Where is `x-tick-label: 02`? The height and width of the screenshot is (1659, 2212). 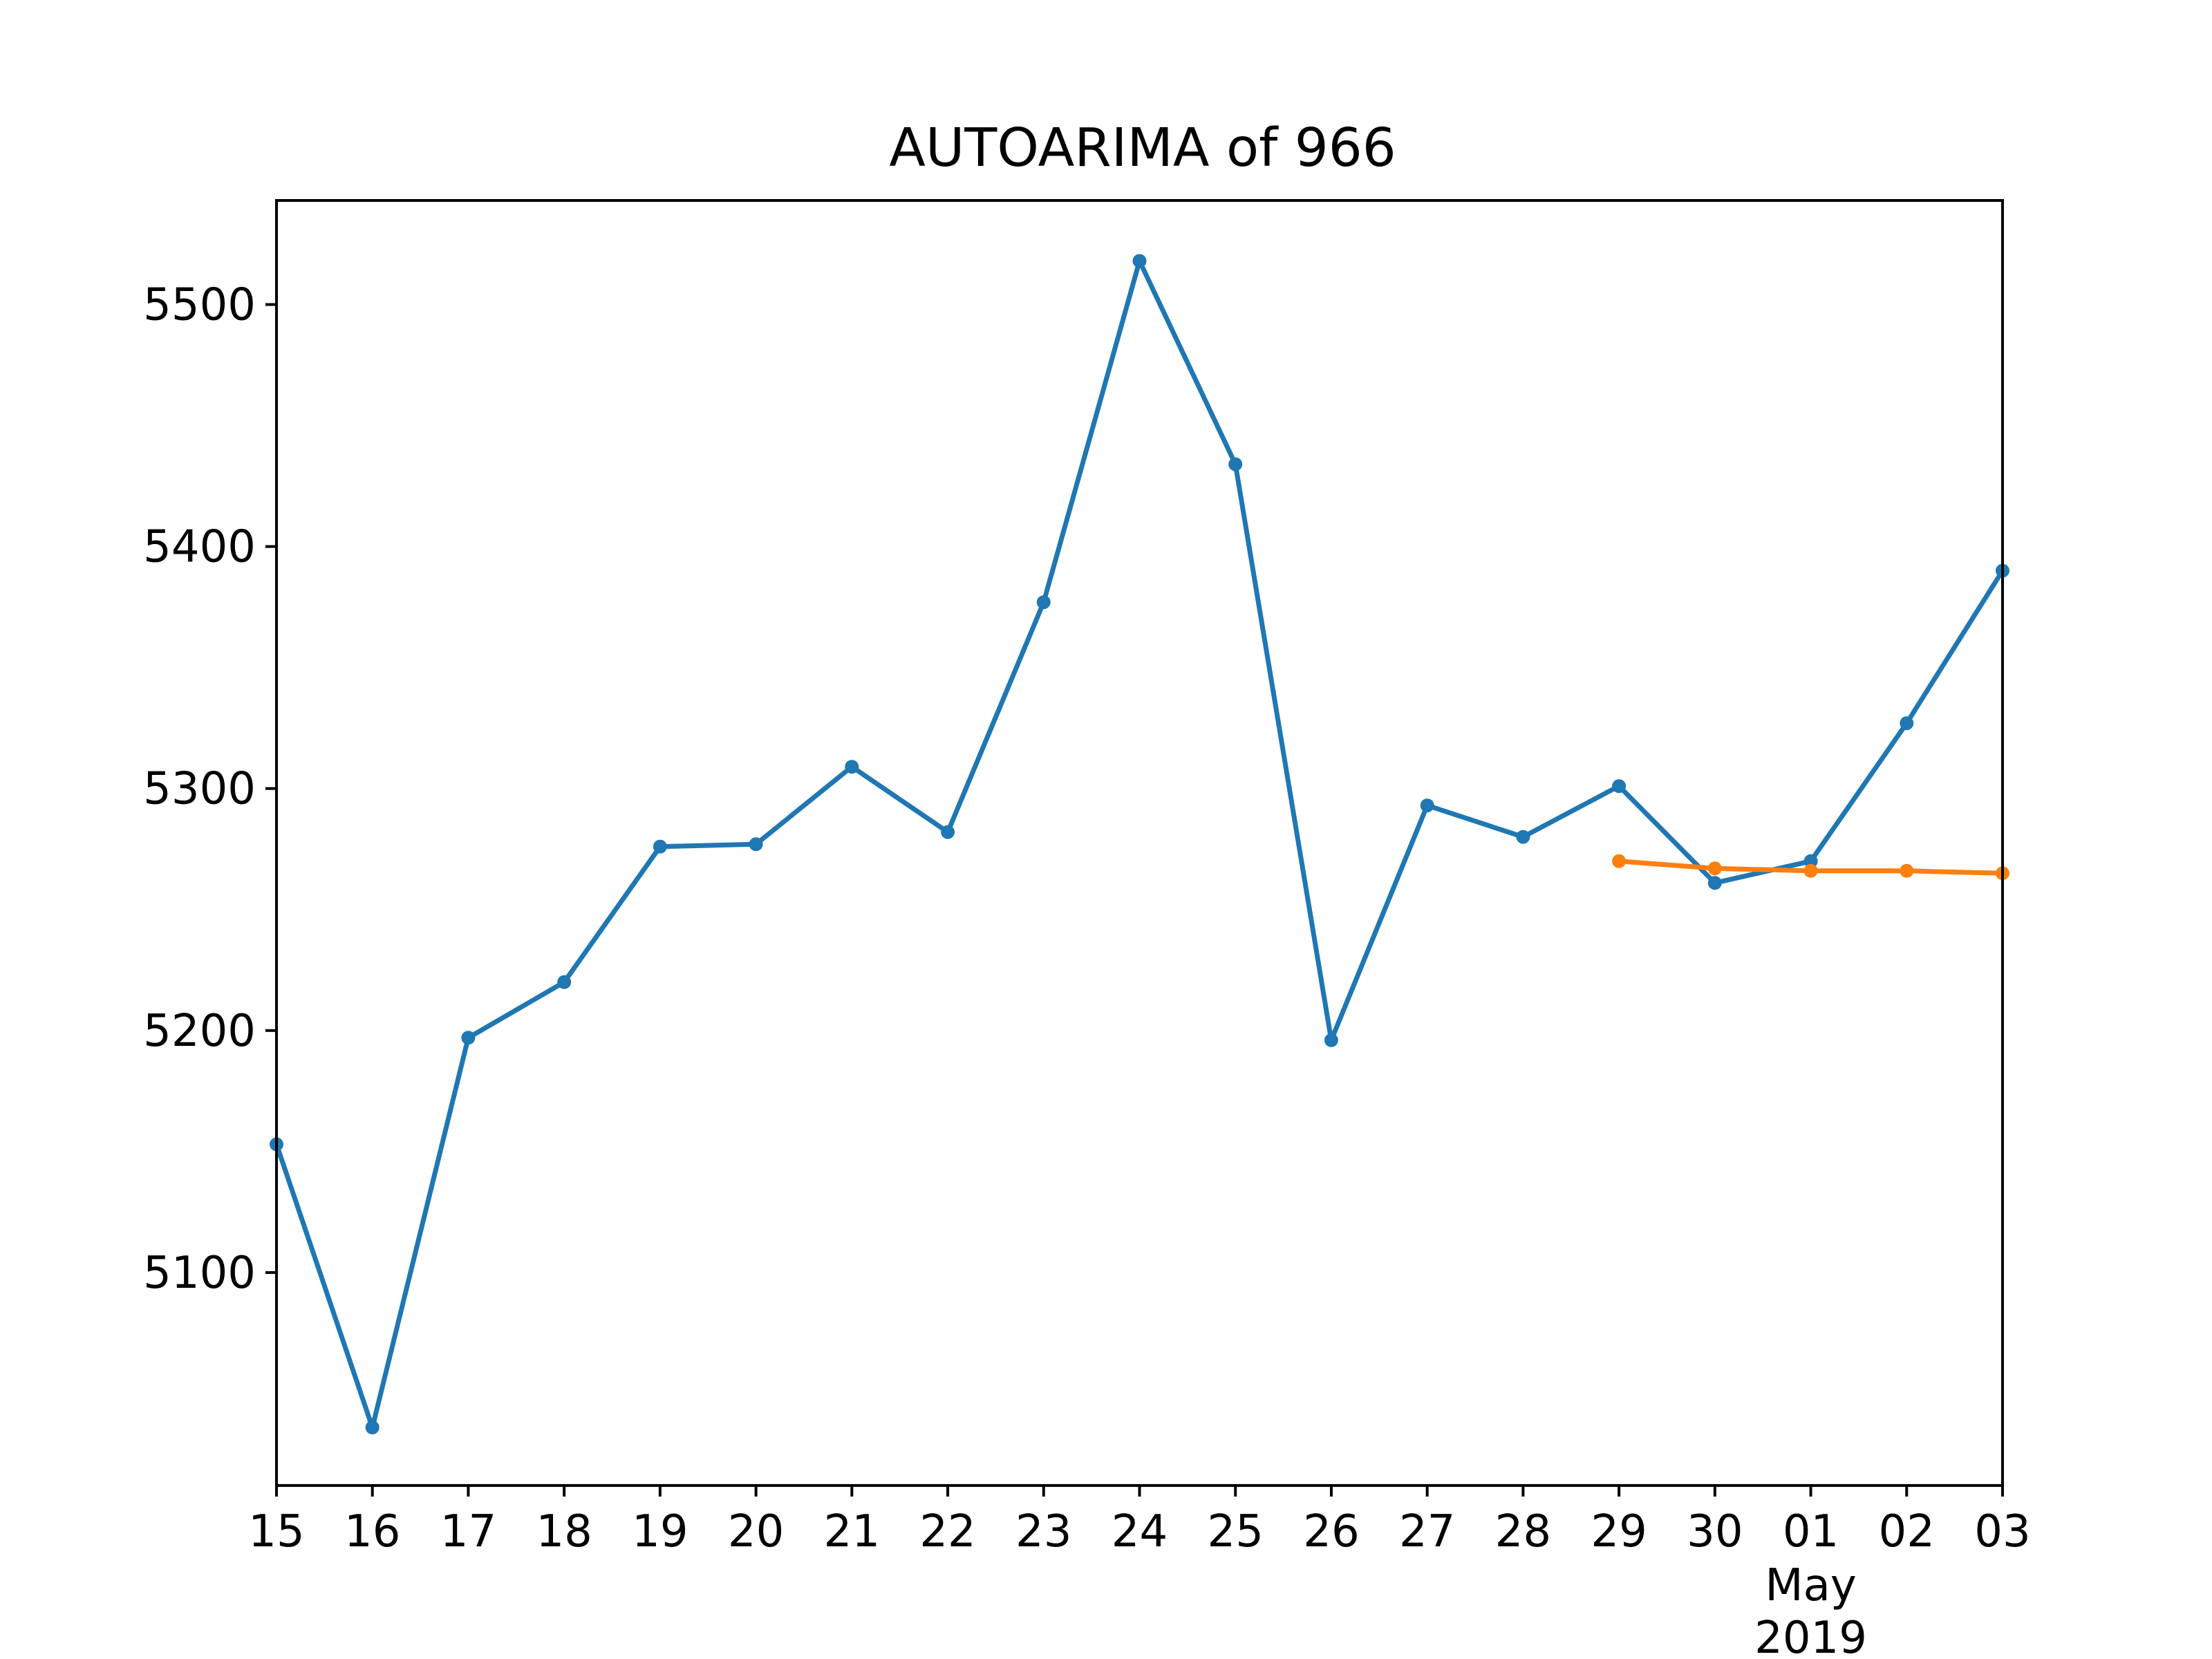
x-tick-label: 02 is located at coordinates (1907, 1531).